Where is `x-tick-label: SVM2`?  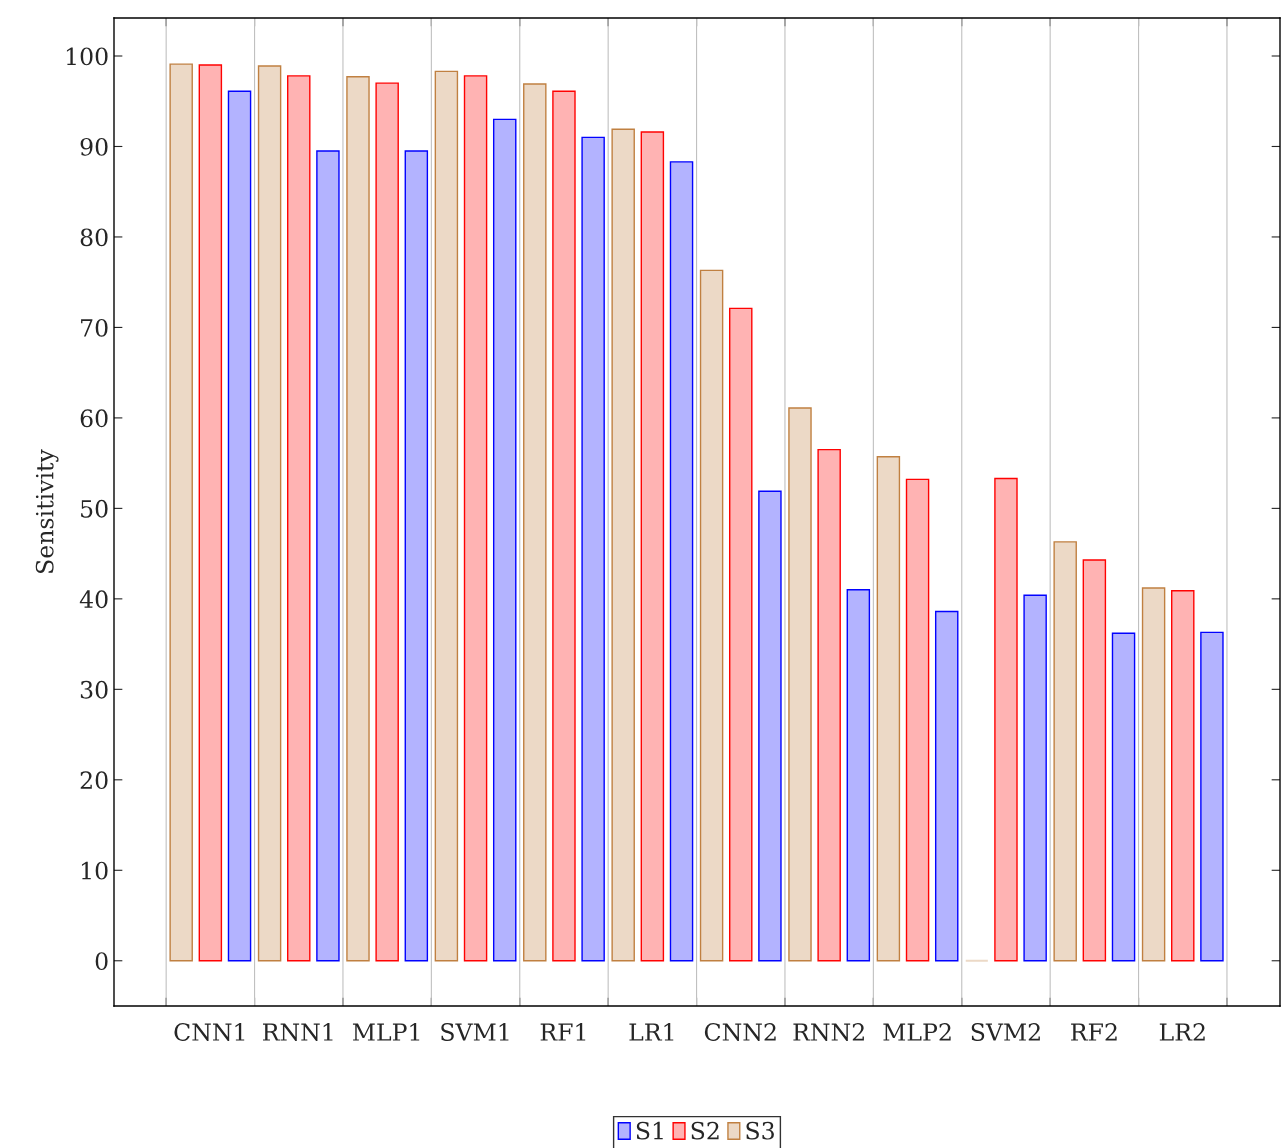 x-tick-label: SVM2 is located at coordinates (1005, 1032).